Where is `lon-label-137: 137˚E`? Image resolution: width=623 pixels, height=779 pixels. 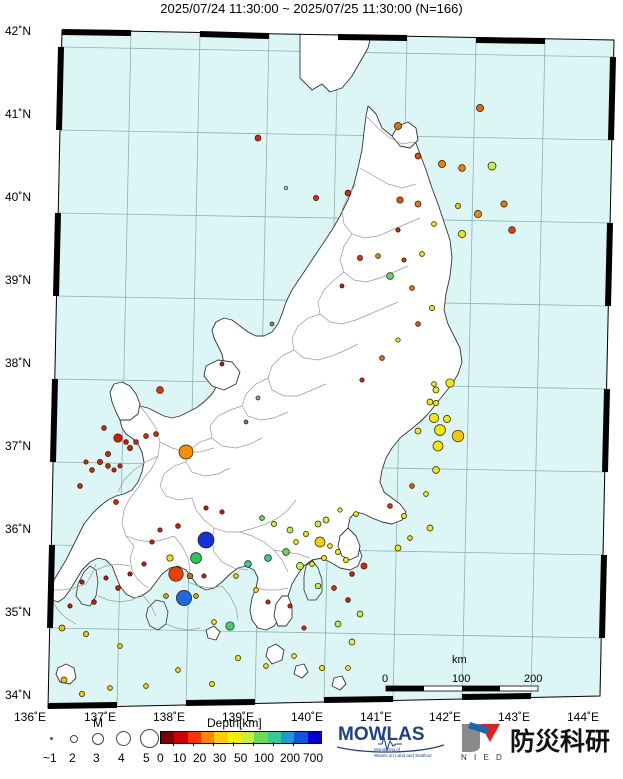 lon-label-137: 137˚E is located at coordinates (100, 717).